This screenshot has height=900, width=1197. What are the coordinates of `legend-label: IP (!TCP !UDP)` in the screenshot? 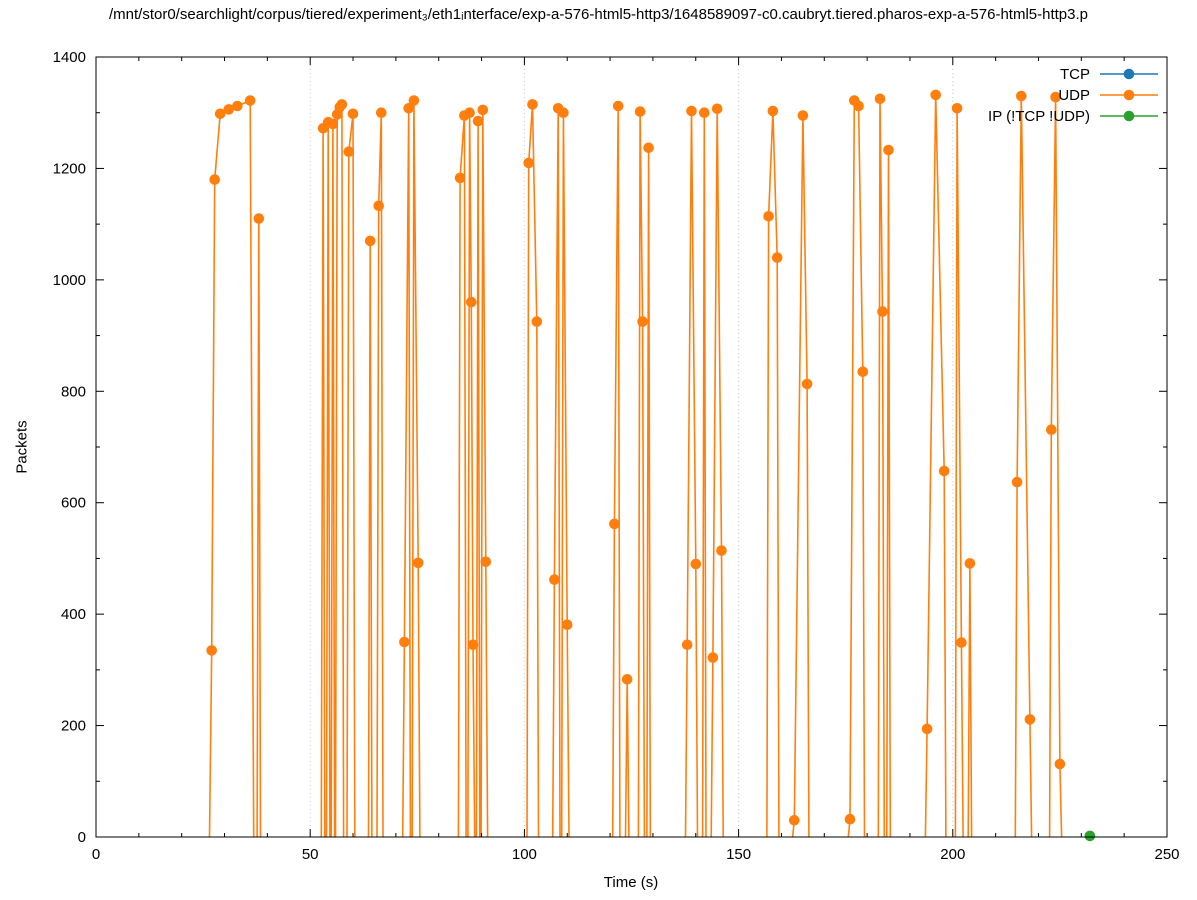 It's located at (1039, 116).